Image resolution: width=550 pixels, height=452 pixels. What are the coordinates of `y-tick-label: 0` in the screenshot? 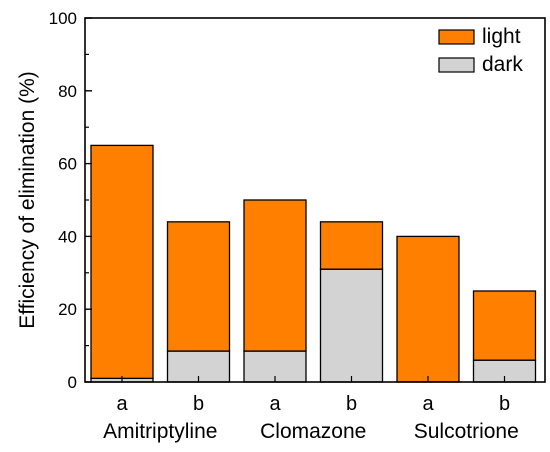 It's located at (72, 382).